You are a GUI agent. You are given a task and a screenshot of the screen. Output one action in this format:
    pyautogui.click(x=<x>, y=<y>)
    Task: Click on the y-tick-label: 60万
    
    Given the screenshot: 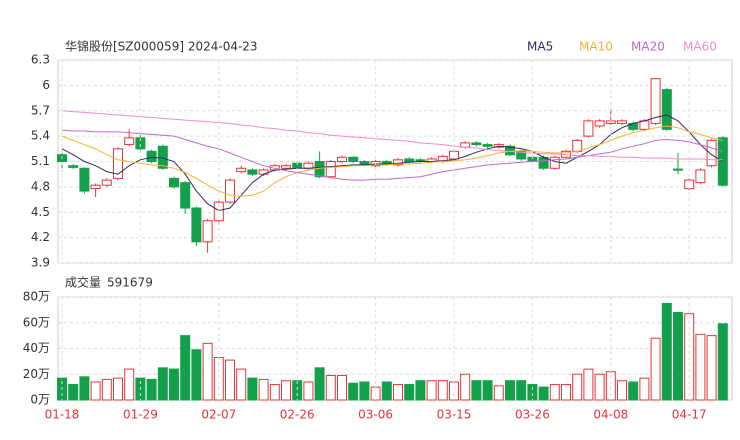 What is the action you would take?
    pyautogui.click(x=36, y=322)
    